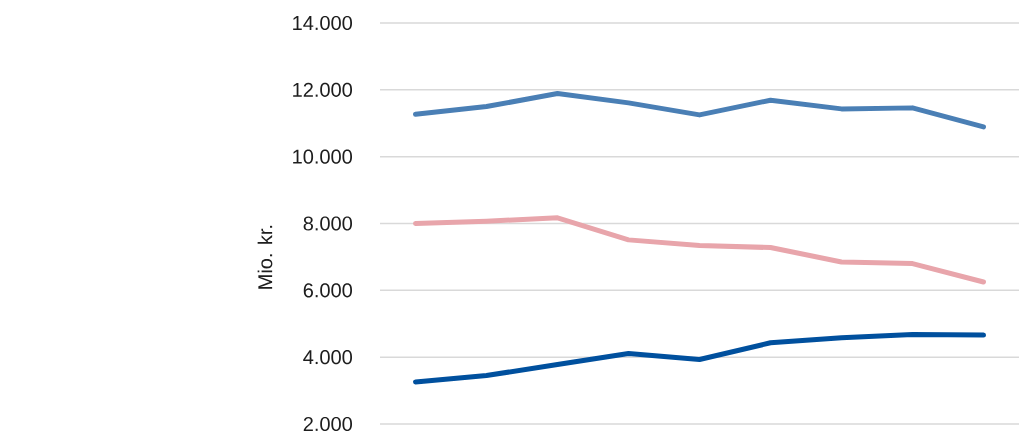 The height and width of the screenshot is (434, 1019). What do you see at coordinates (328, 357) in the screenshot?
I see `y-tick-label: 4.000` at bounding box center [328, 357].